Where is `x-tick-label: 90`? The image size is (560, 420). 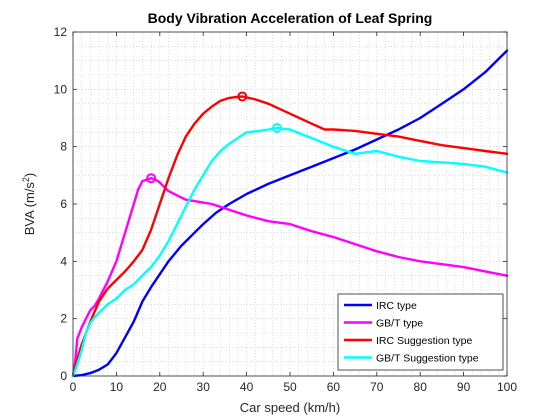 x-tick-label: 90 is located at coordinates (464, 387).